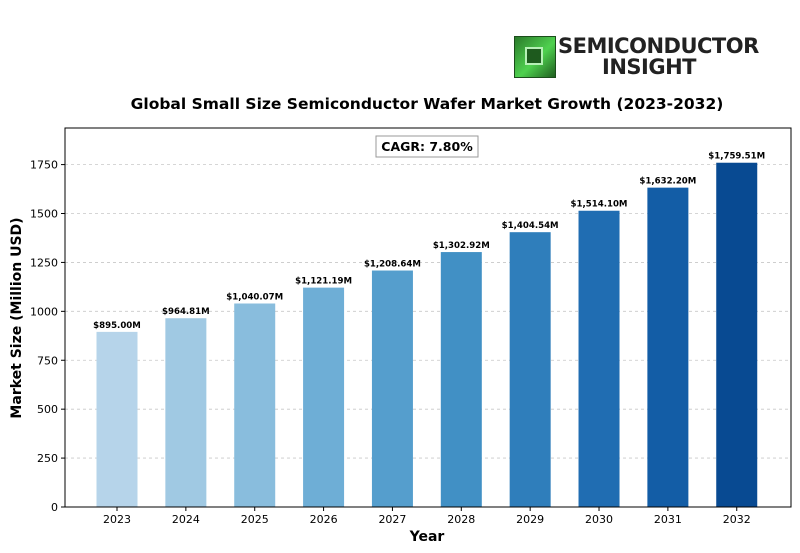 This screenshot has height=553, width=800. What do you see at coordinates (649, 67) in the screenshot?
I see `logo-text-line2: INSIGHT` at bounding box center [649, 67].